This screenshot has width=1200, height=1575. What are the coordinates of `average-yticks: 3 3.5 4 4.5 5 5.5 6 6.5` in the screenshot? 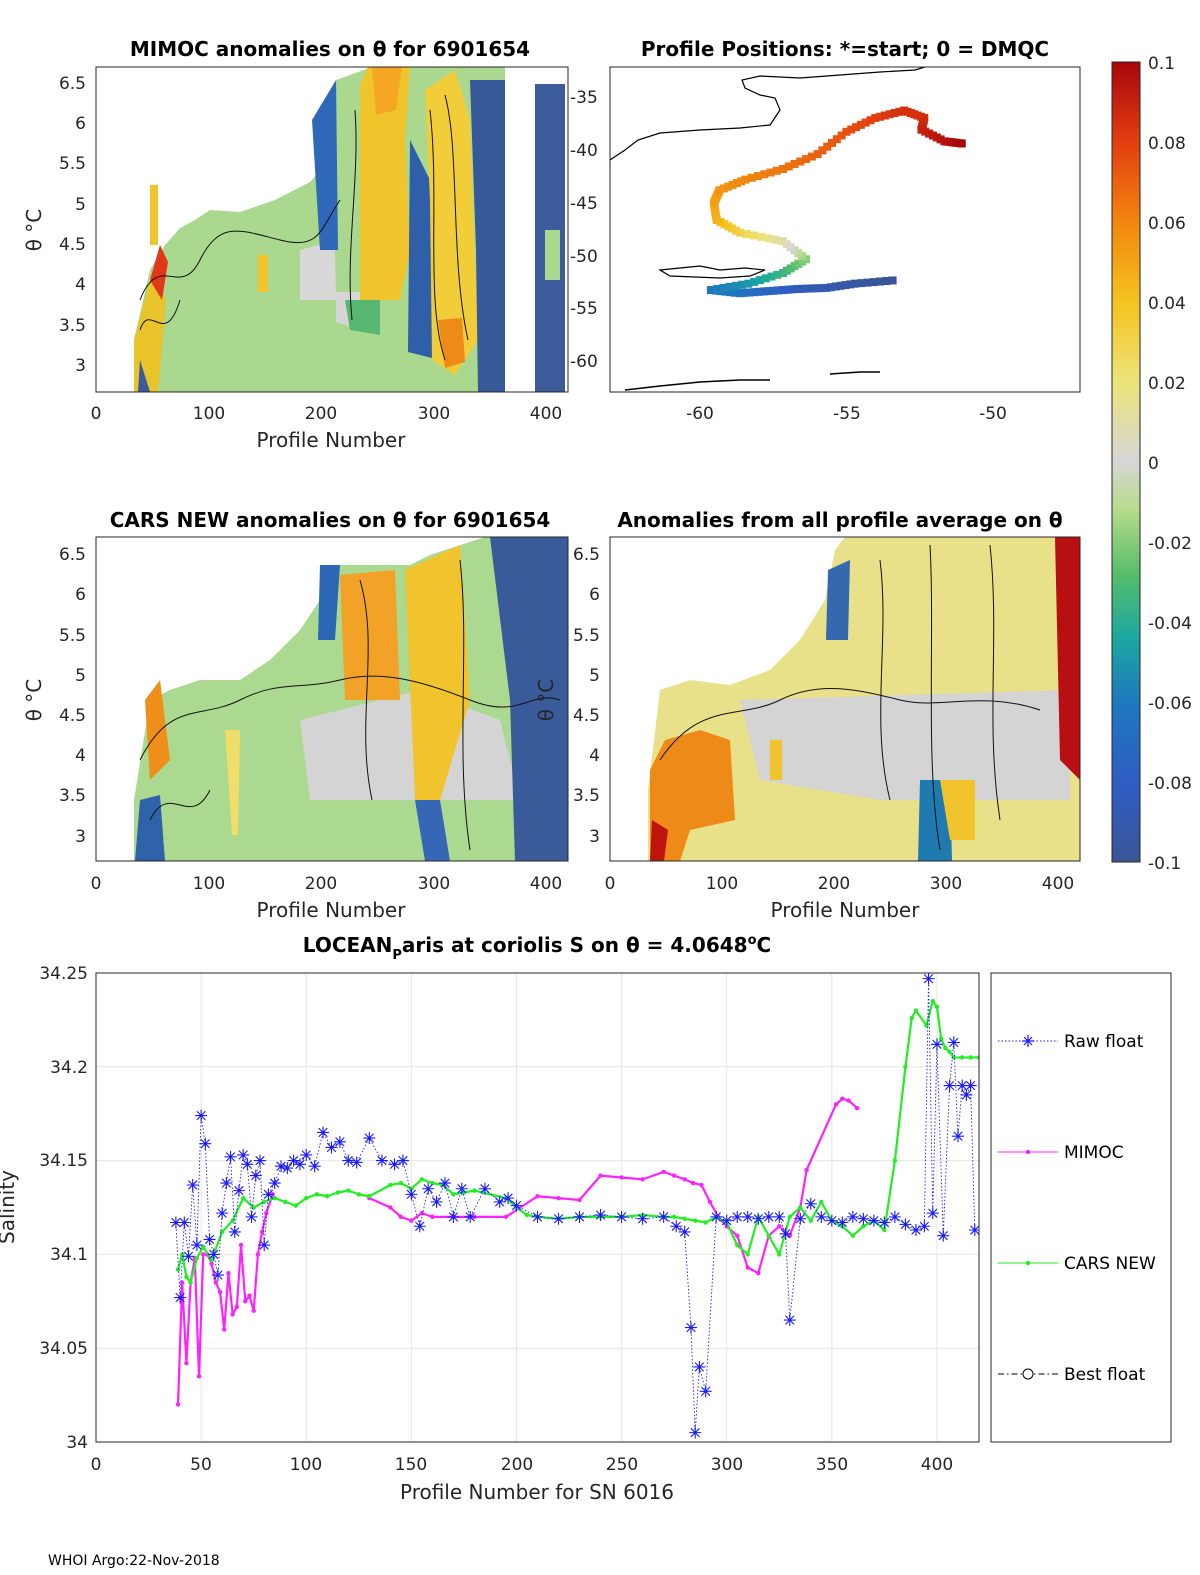 It's located at (586, 696).